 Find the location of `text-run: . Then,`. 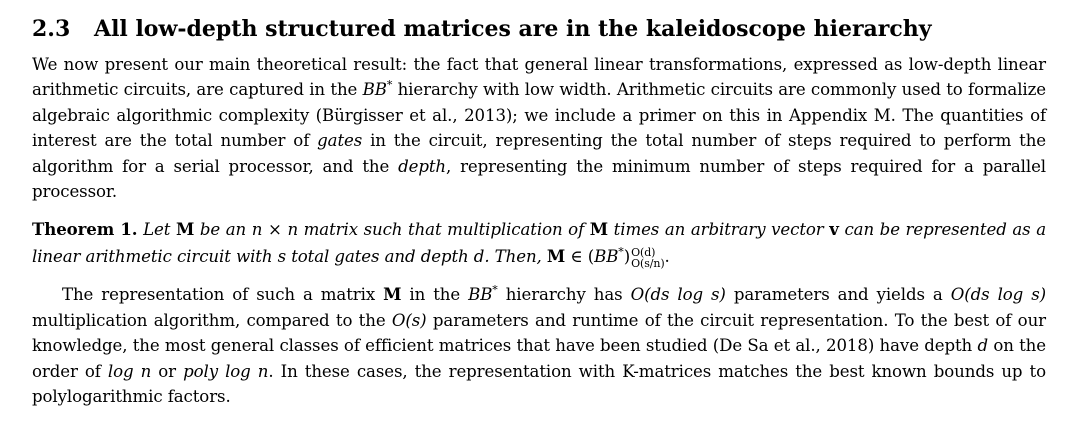

text-run: . Then, is located at coordinates (515, 257).